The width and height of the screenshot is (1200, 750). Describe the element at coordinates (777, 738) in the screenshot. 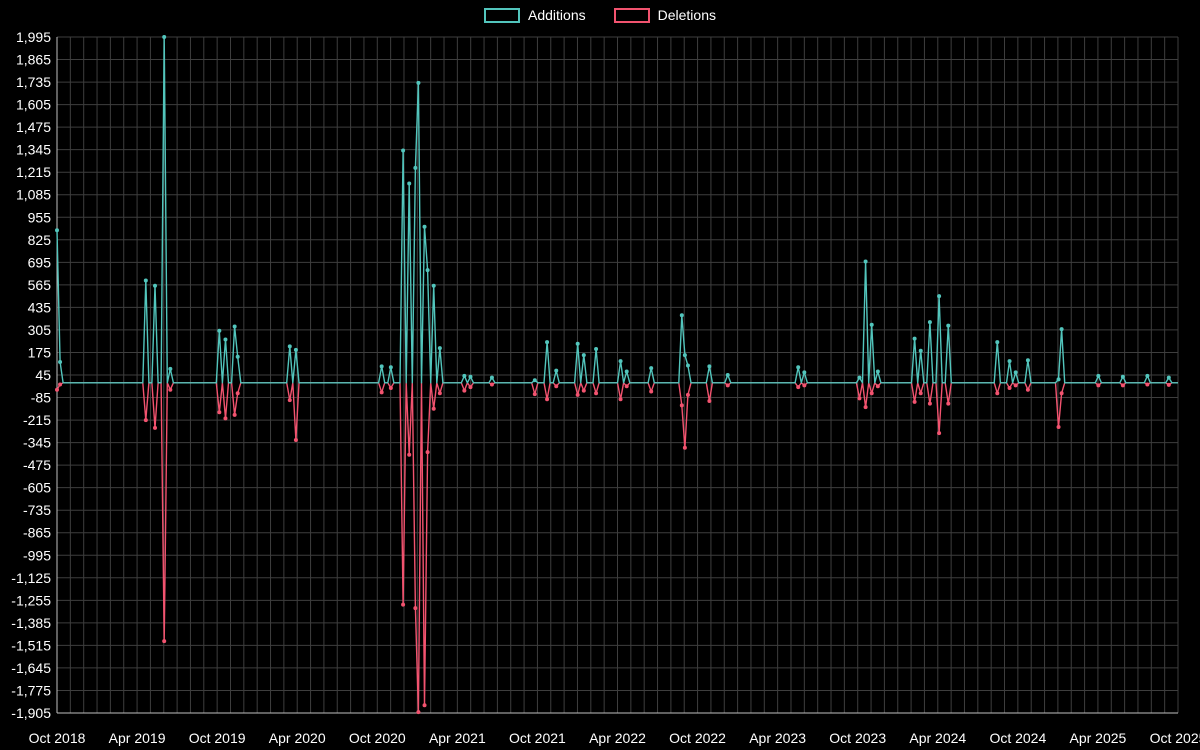

I see `x-tick-label: Apr 2023` at that location.